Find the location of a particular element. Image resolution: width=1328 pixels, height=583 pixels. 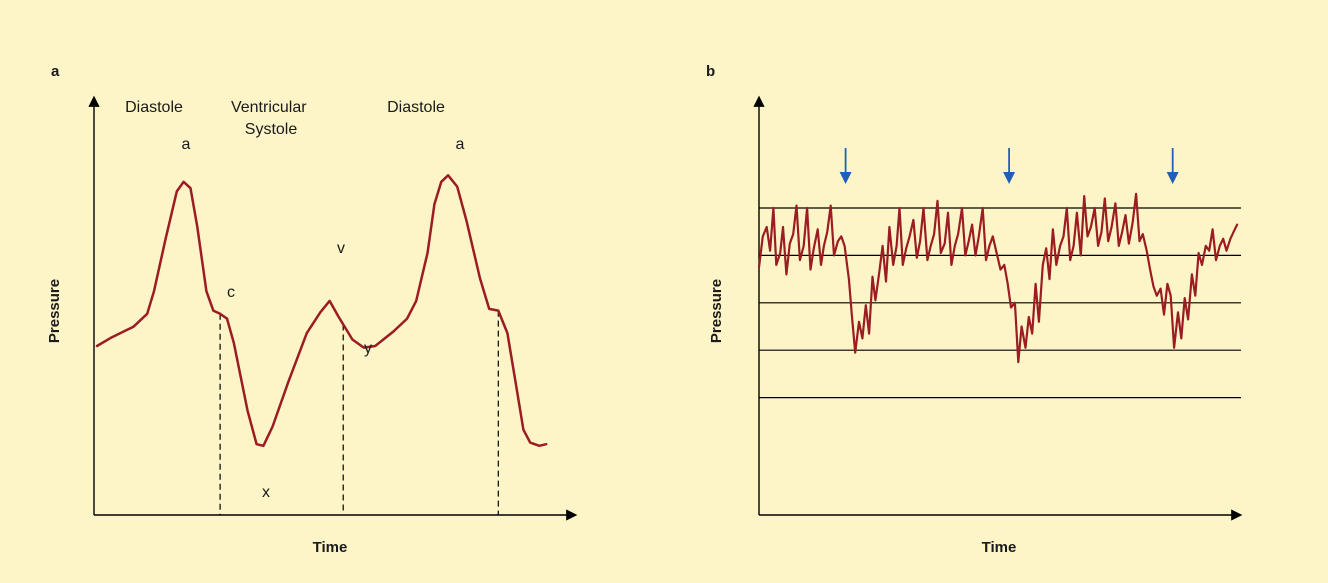

panel-a-x-axis-title: Time is located at coordinates (330, 547).